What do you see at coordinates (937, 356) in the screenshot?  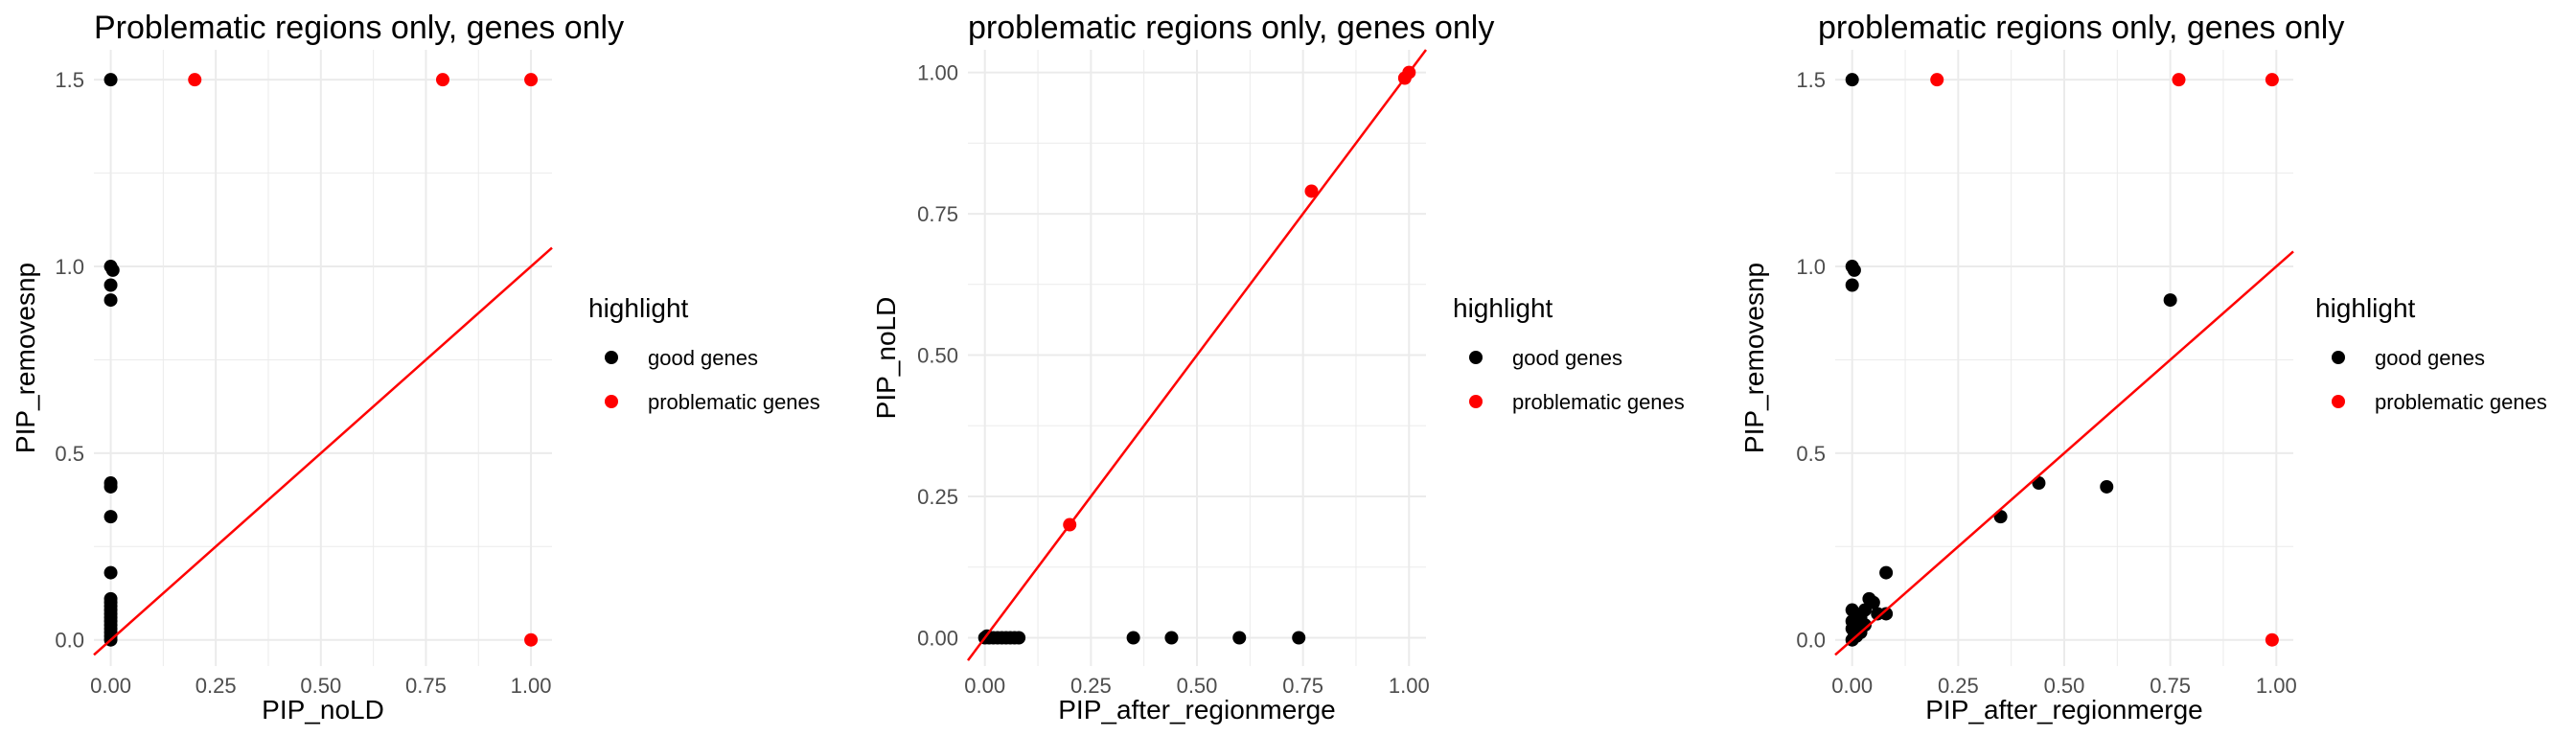 I see `y-tick-label: 0.50` at bounding box center [937, 356].